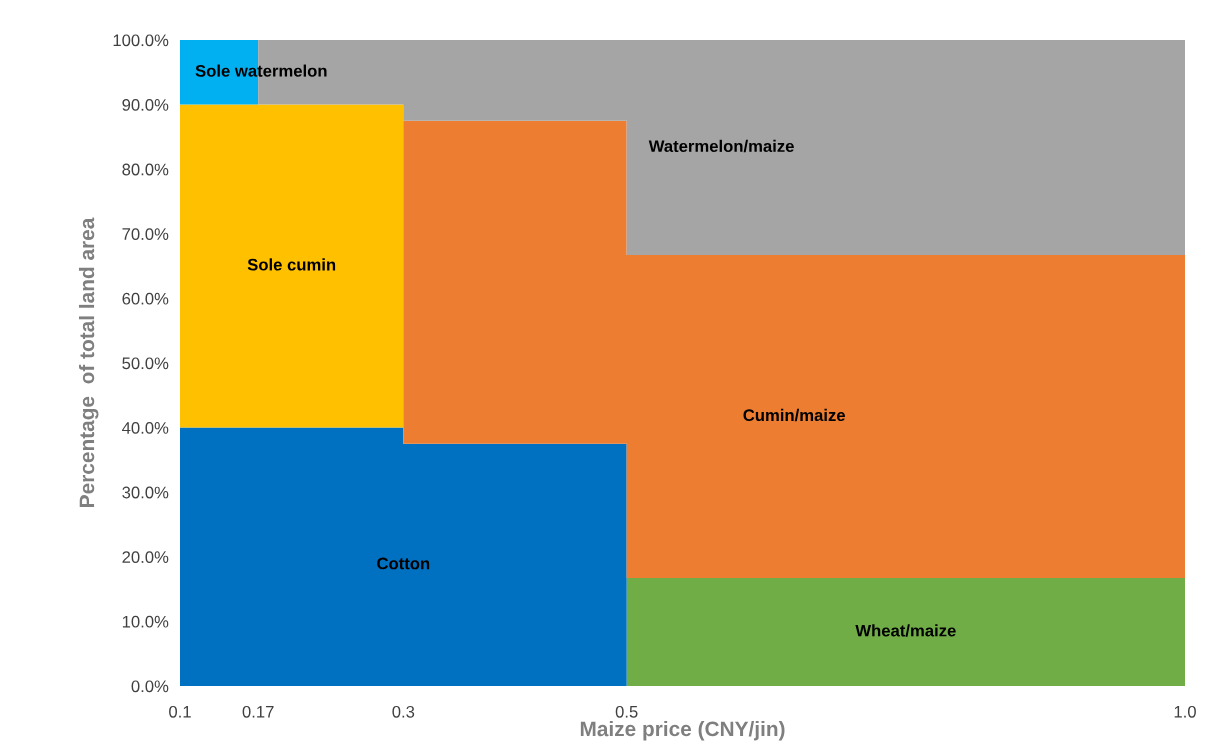  Describe the element at coordinates (1185, 711) in the screenshot. I see `x-tick-label: 1.0` at that location.